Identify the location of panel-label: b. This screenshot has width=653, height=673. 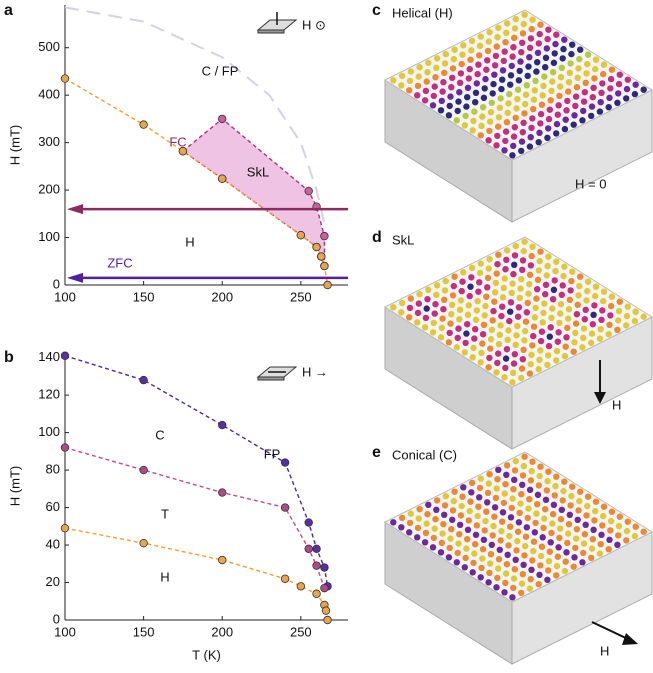
(9, 357).